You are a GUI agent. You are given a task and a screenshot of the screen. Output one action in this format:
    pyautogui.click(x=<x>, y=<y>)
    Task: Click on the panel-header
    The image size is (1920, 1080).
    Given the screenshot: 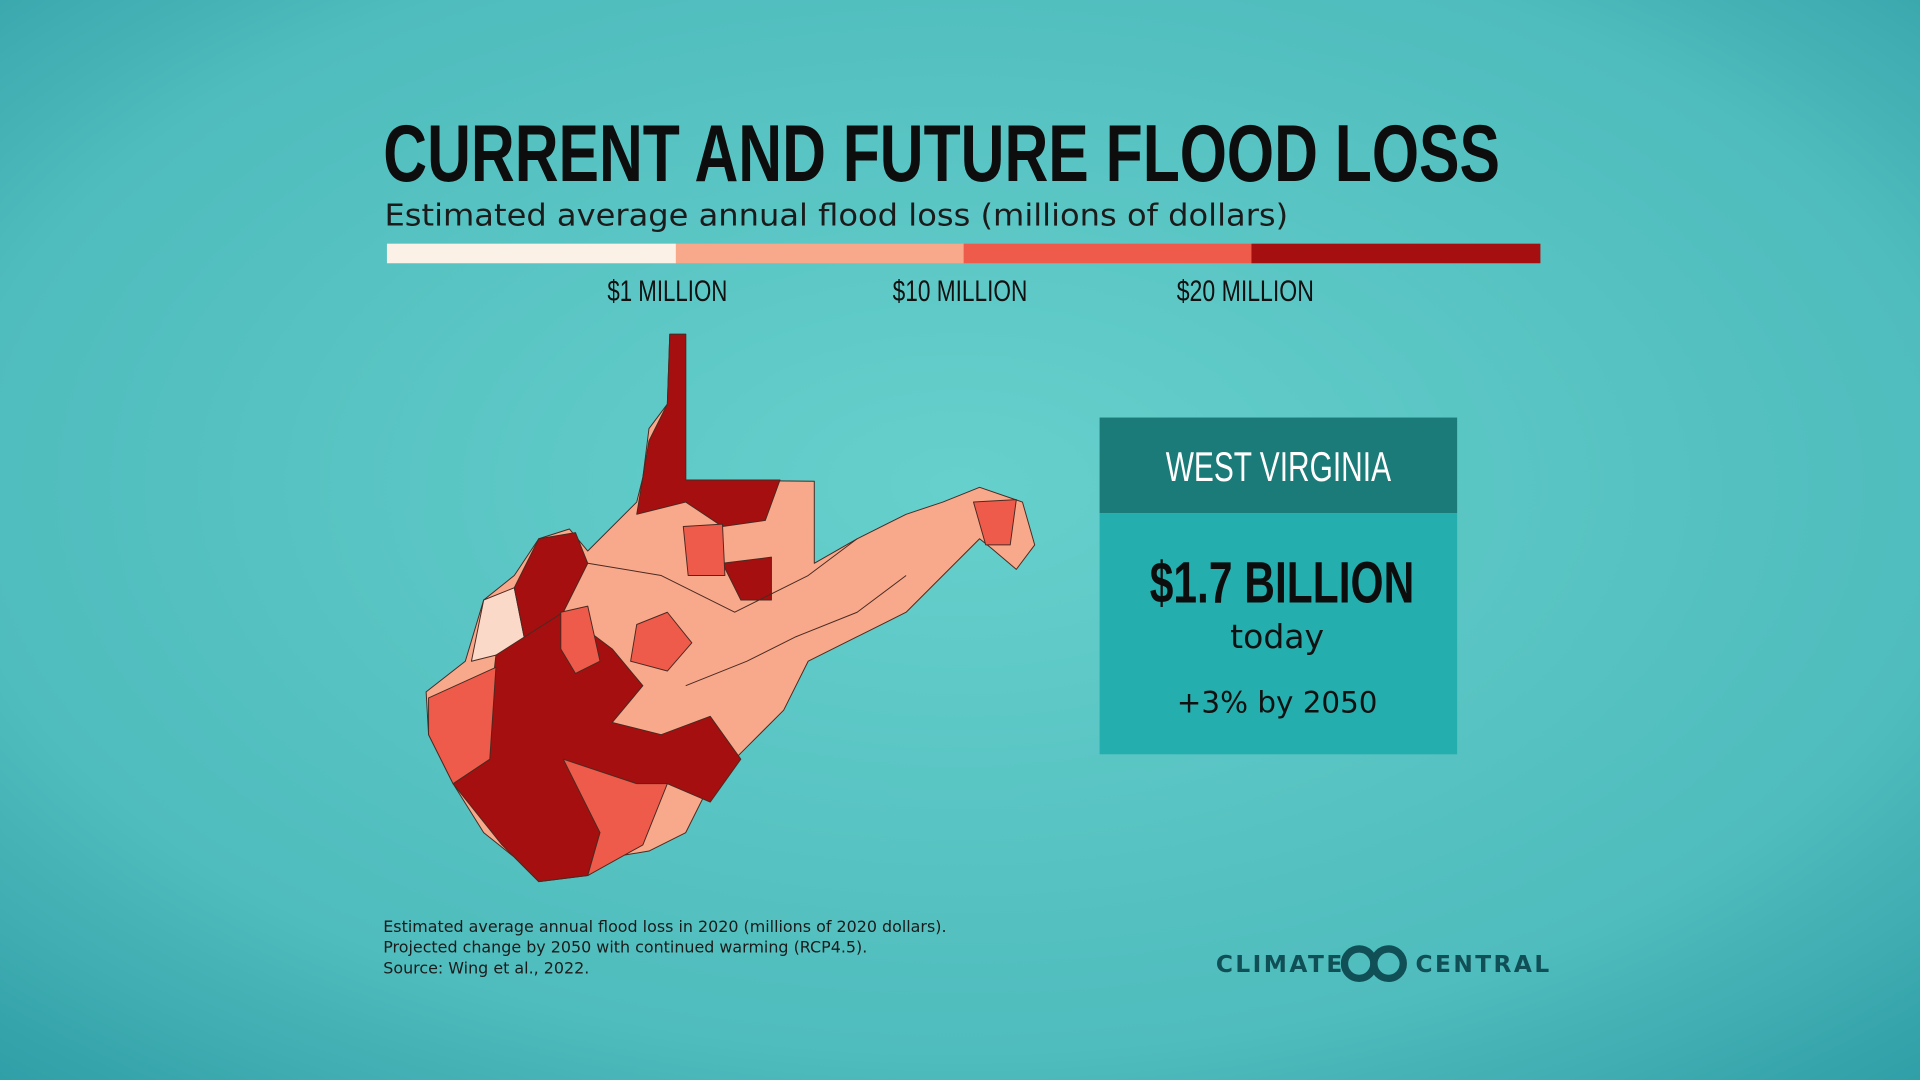 What is the action you would take?
    pyautogui.click(x=1278, y=465)
    